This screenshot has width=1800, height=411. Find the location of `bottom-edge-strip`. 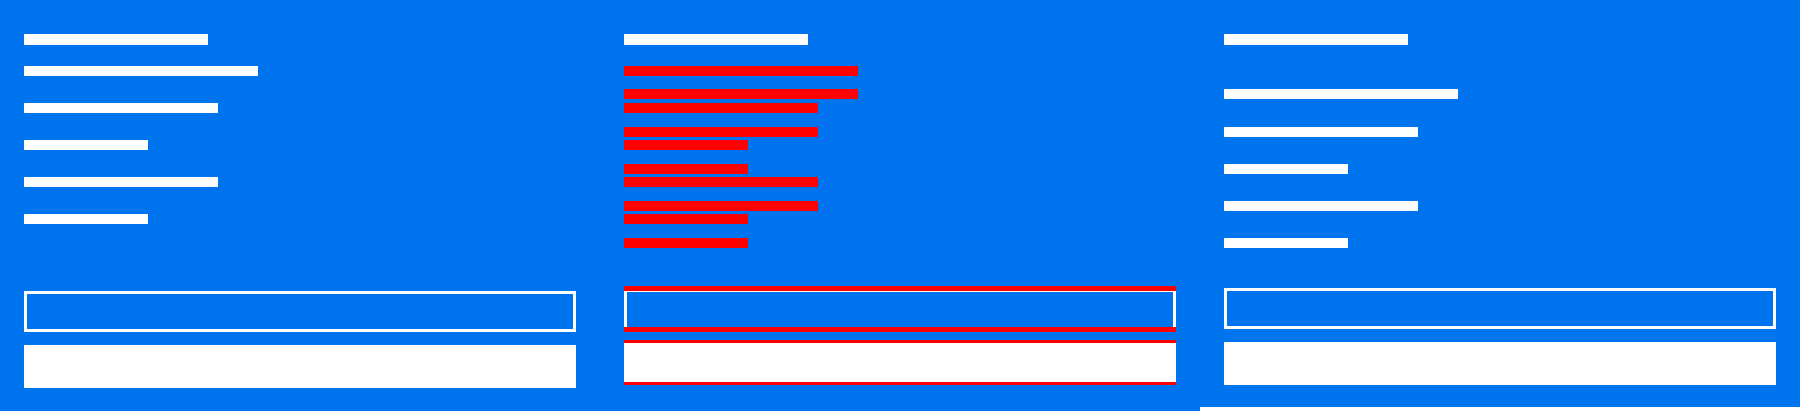

bottom-edge-strip is located at coordinates (1500, 409).